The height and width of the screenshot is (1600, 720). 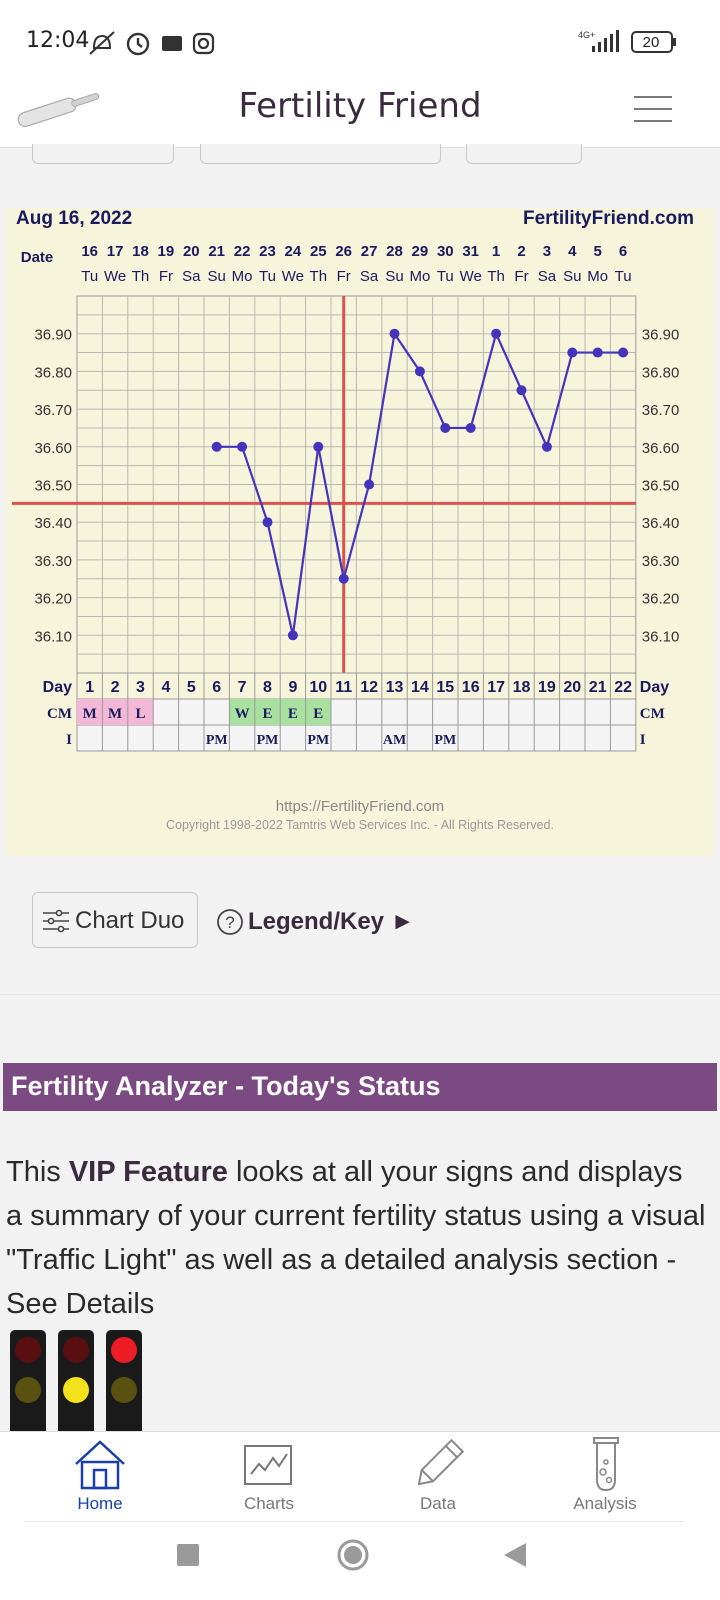 What do you see at coordinates (661, 448) in the screenshot?
I see `y-tick-label-right: 36.60` at bounding box center [661, 448].